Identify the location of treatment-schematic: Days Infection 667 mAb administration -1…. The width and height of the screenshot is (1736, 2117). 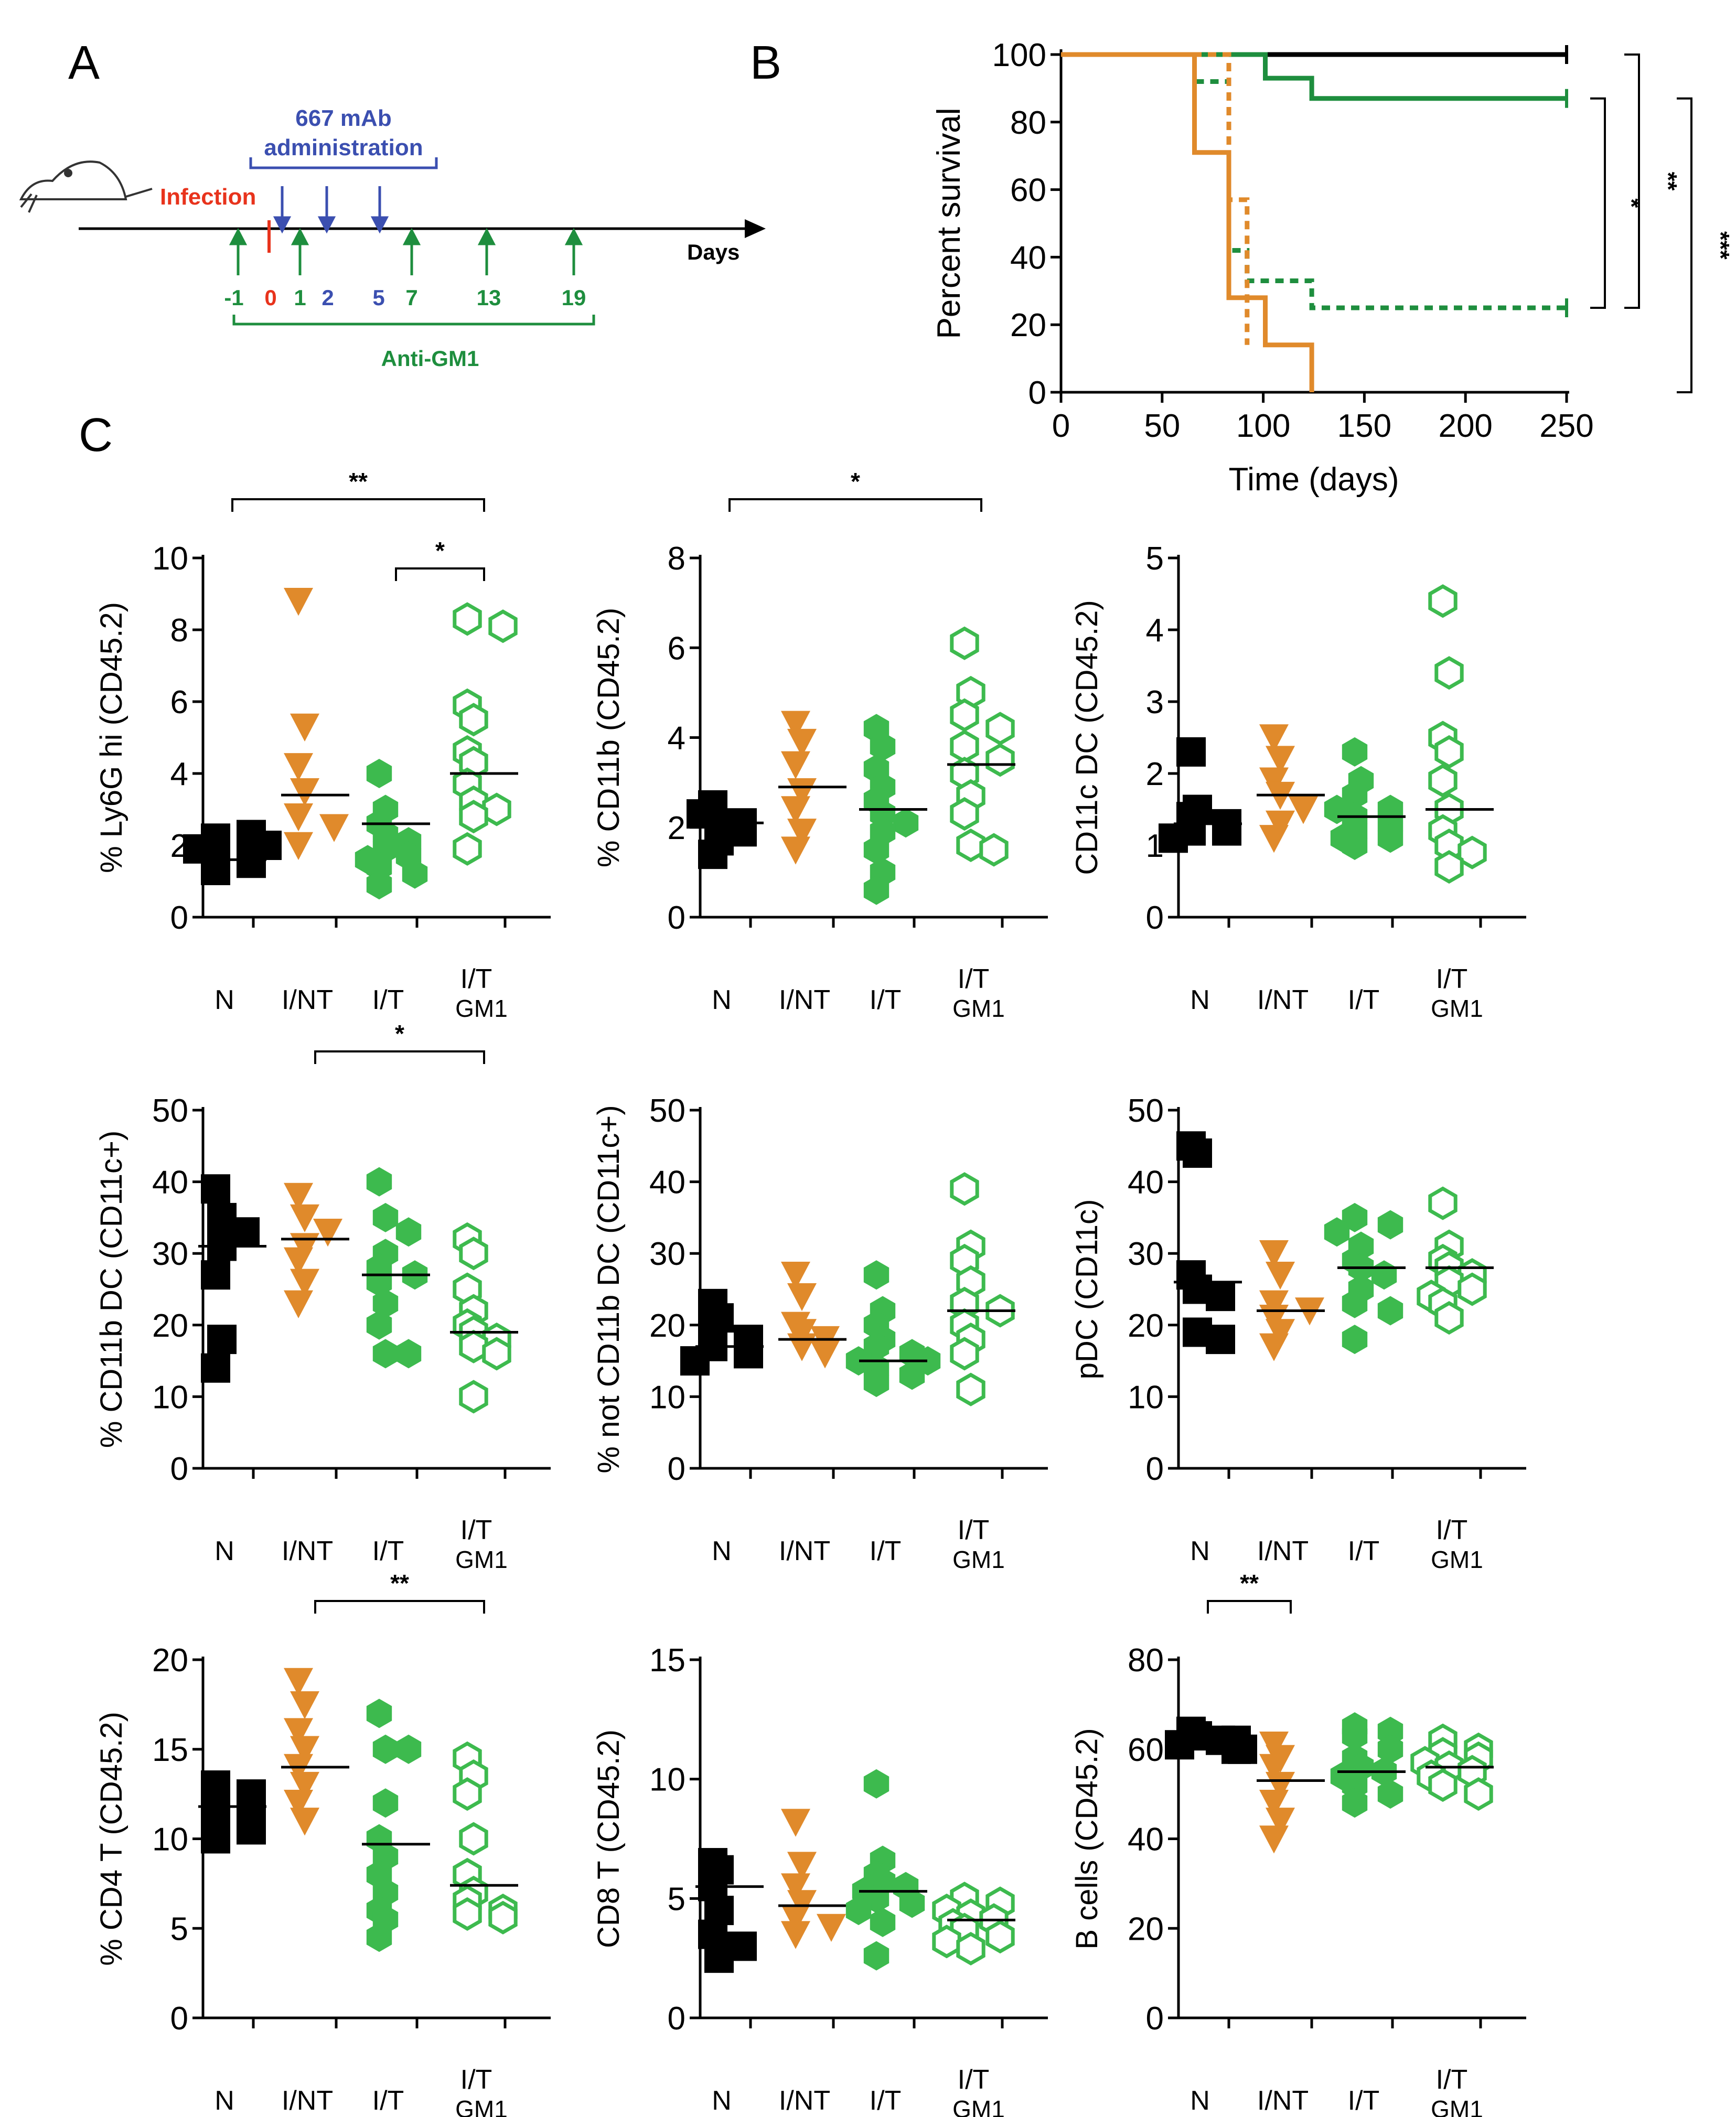
(393, 238).